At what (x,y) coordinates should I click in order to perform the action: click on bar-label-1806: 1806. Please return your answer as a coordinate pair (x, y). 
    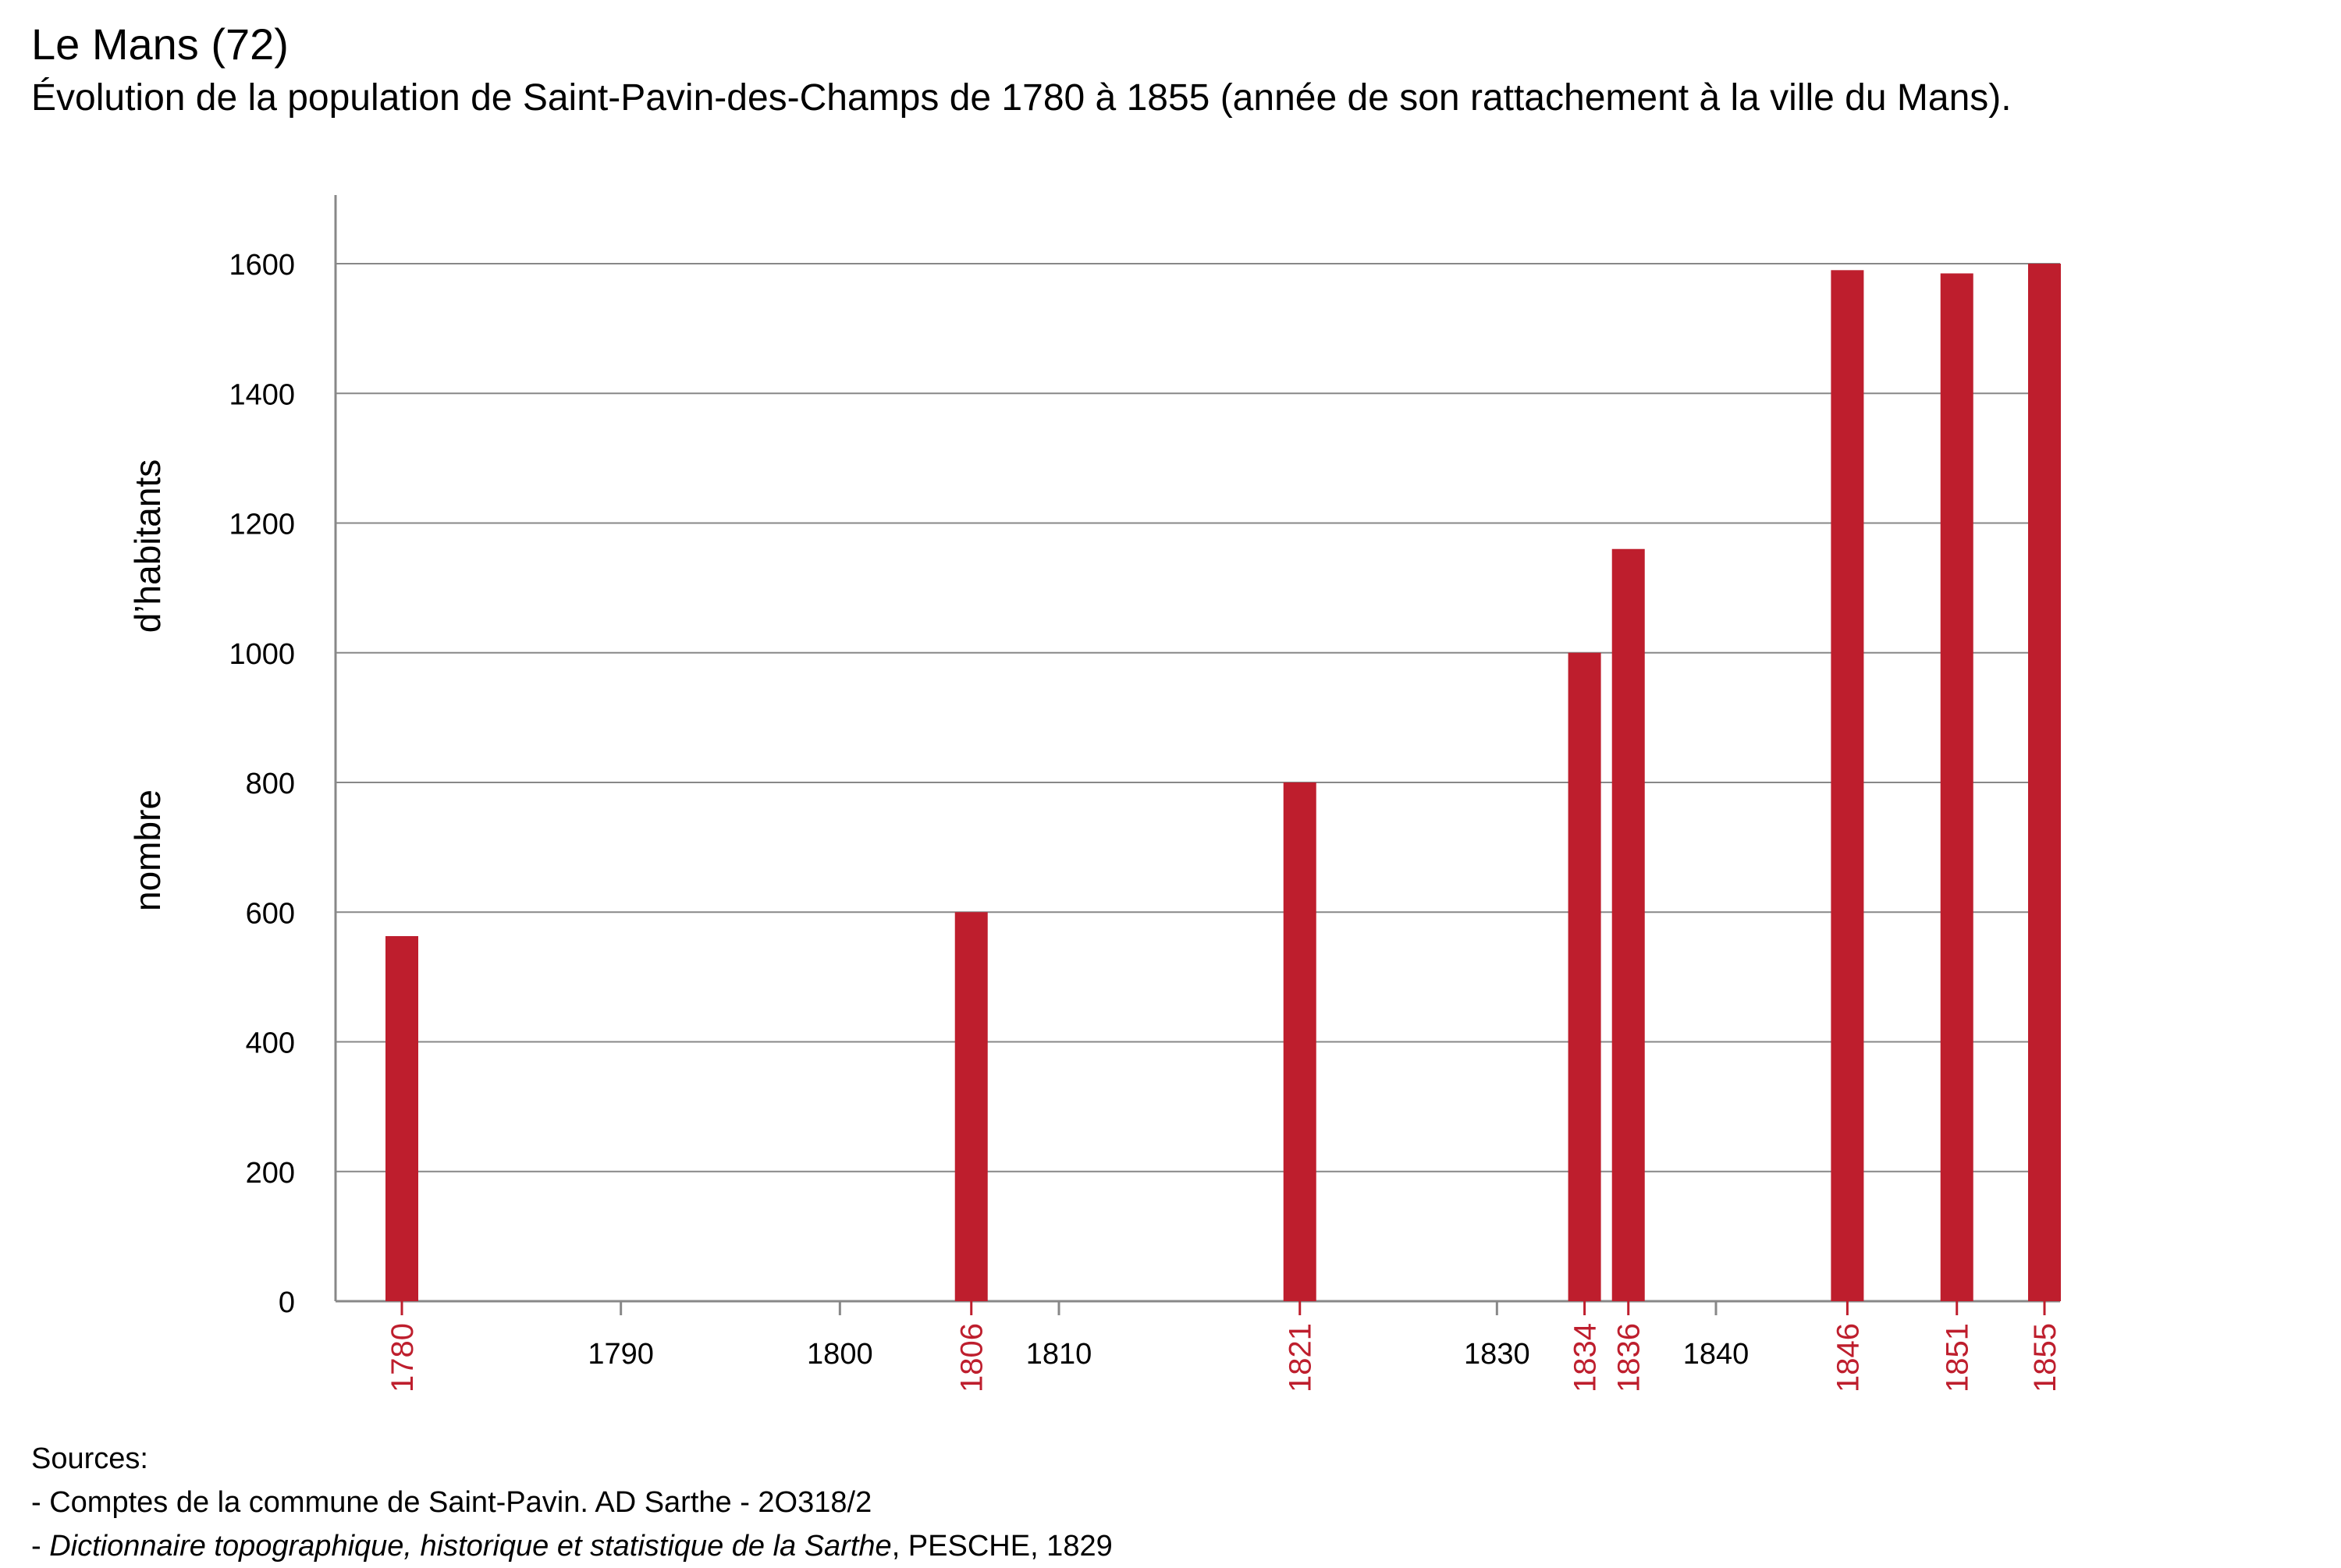
    Looking at the image, I should click on (972, 1357).